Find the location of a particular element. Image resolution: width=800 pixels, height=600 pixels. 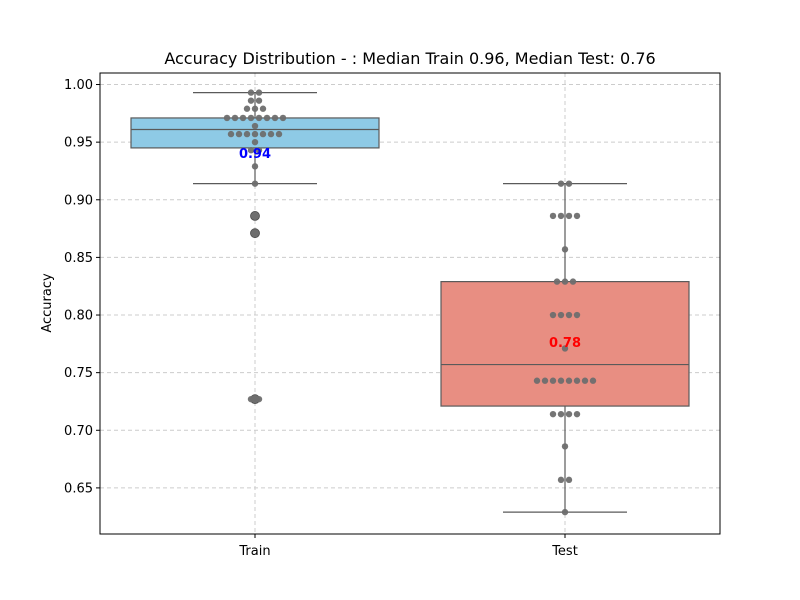

x-tick-label: Test is located at coordinates (564, 551).